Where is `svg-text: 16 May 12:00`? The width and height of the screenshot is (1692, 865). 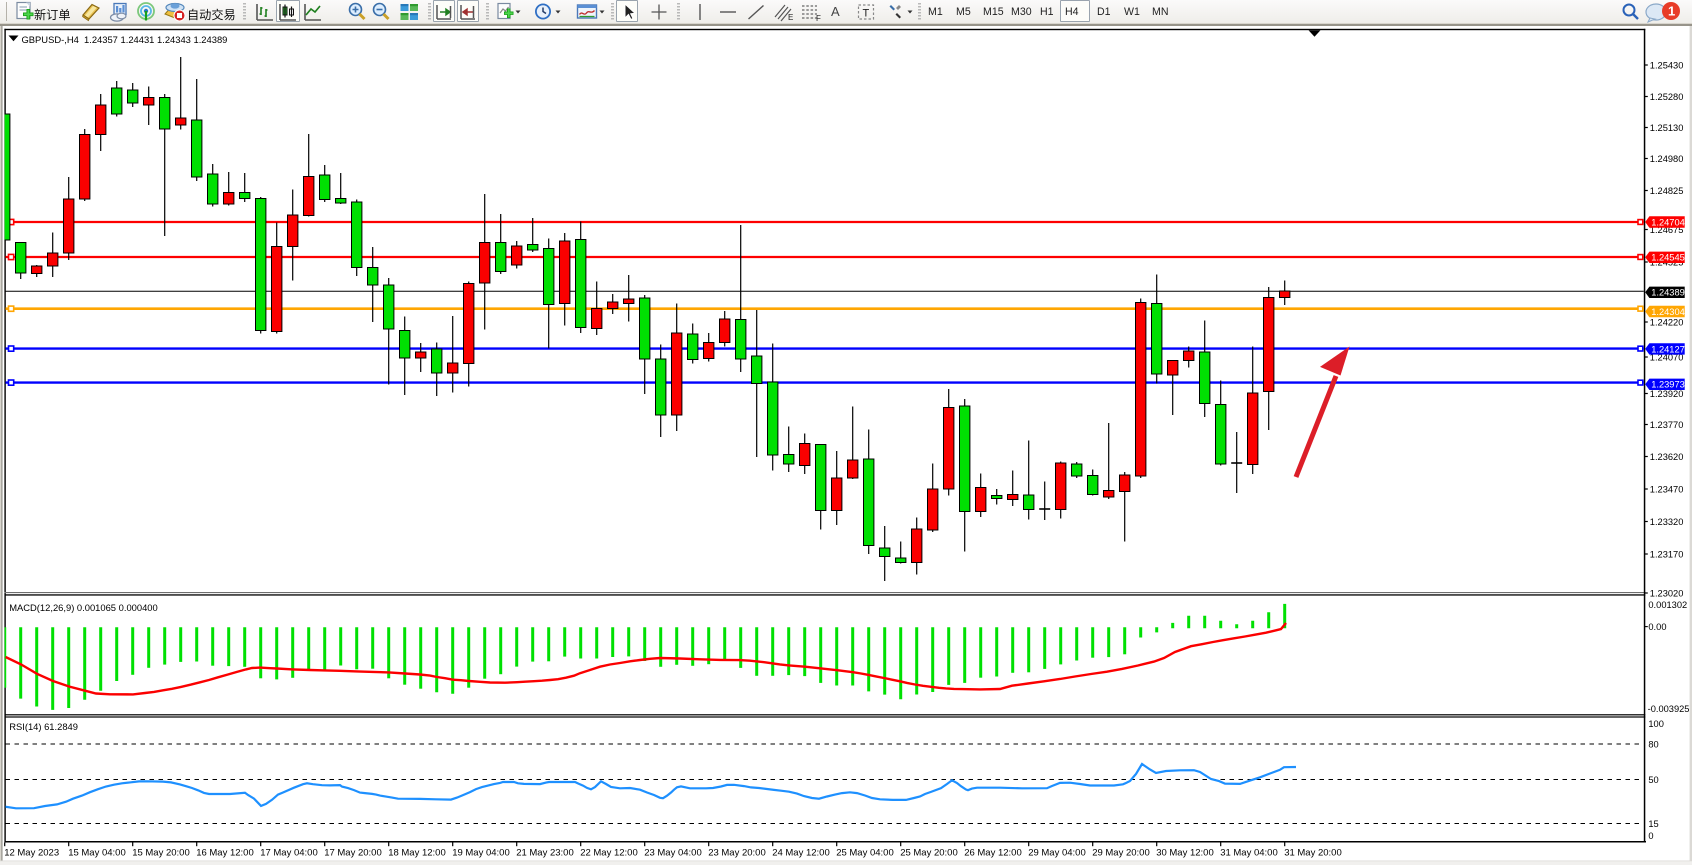 svg-text: 16 May 12:00 is located at coordinates (225, 852).